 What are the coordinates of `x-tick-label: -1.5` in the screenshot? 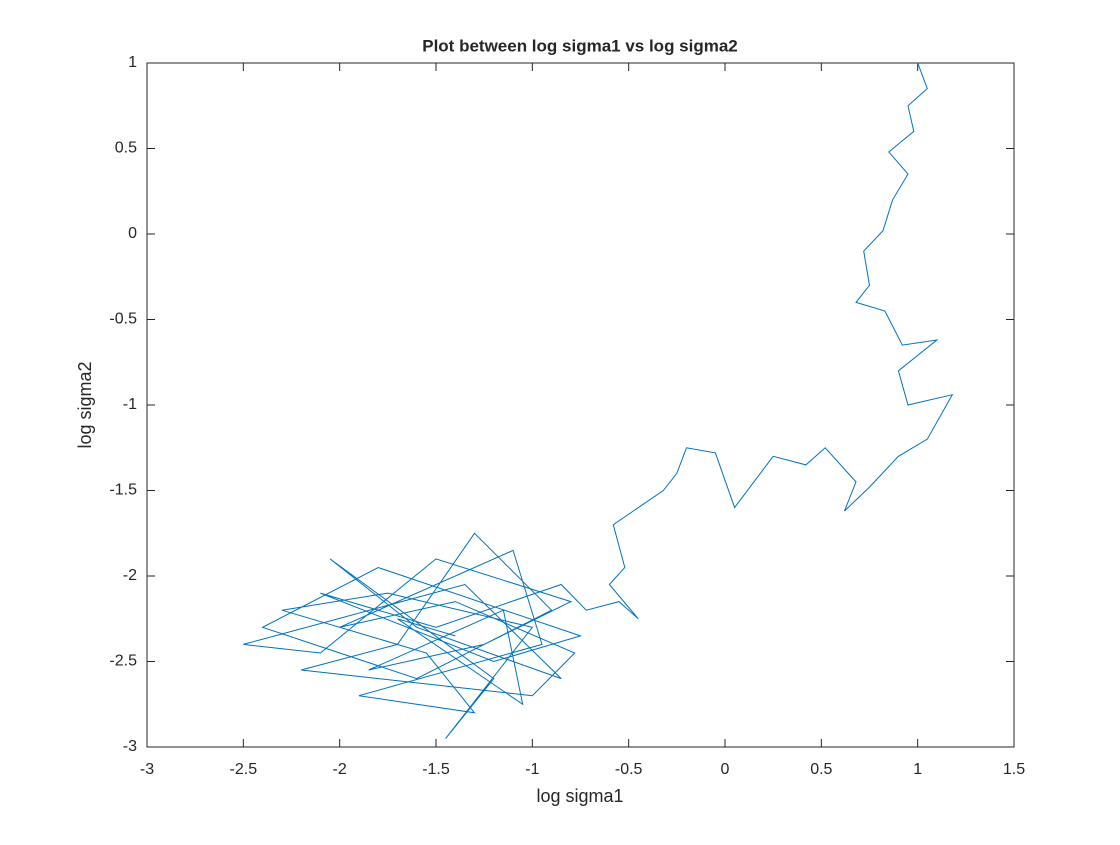 It's located at (436, 769).